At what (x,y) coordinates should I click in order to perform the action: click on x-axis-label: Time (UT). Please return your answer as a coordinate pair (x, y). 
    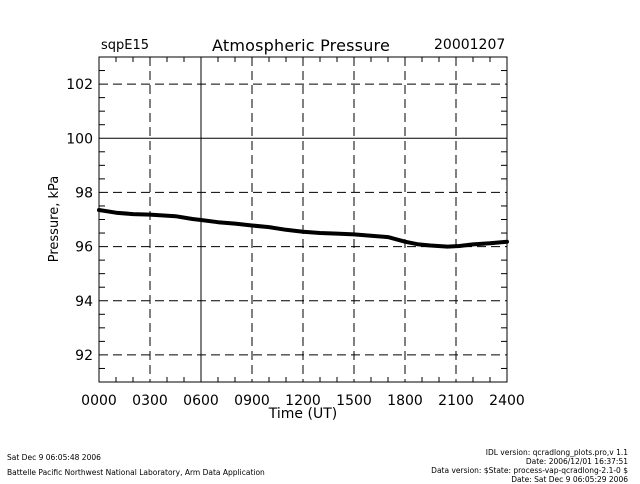
    Looking at the image, I should click on (302, 414).